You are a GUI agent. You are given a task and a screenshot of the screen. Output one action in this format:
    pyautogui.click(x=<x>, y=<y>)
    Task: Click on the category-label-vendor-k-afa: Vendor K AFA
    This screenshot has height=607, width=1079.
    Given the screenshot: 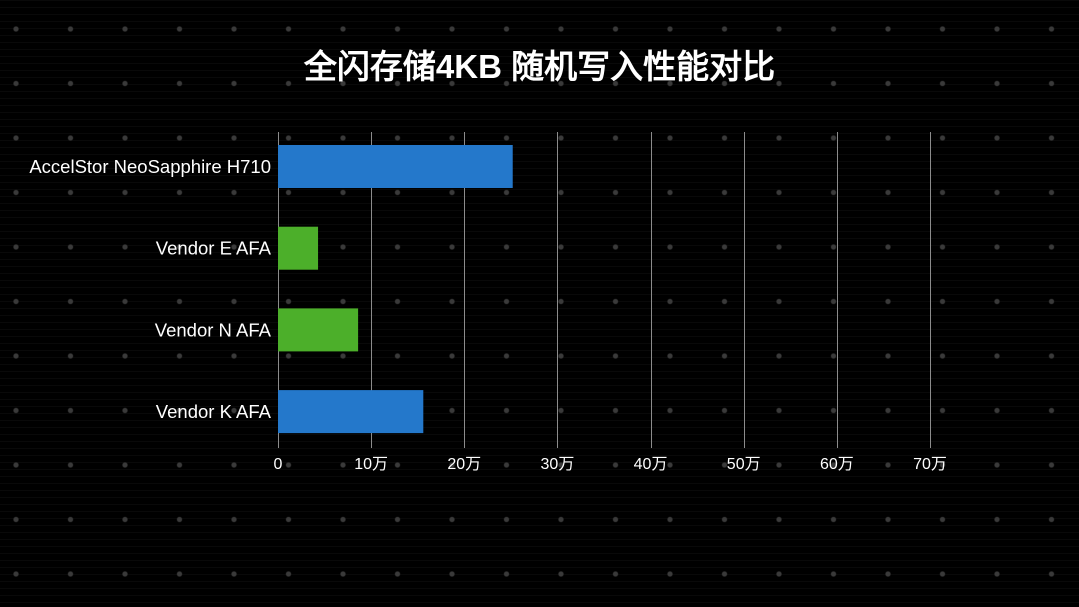 What is the action you would take?
    pyautogui.click(x=214, y=411)
    